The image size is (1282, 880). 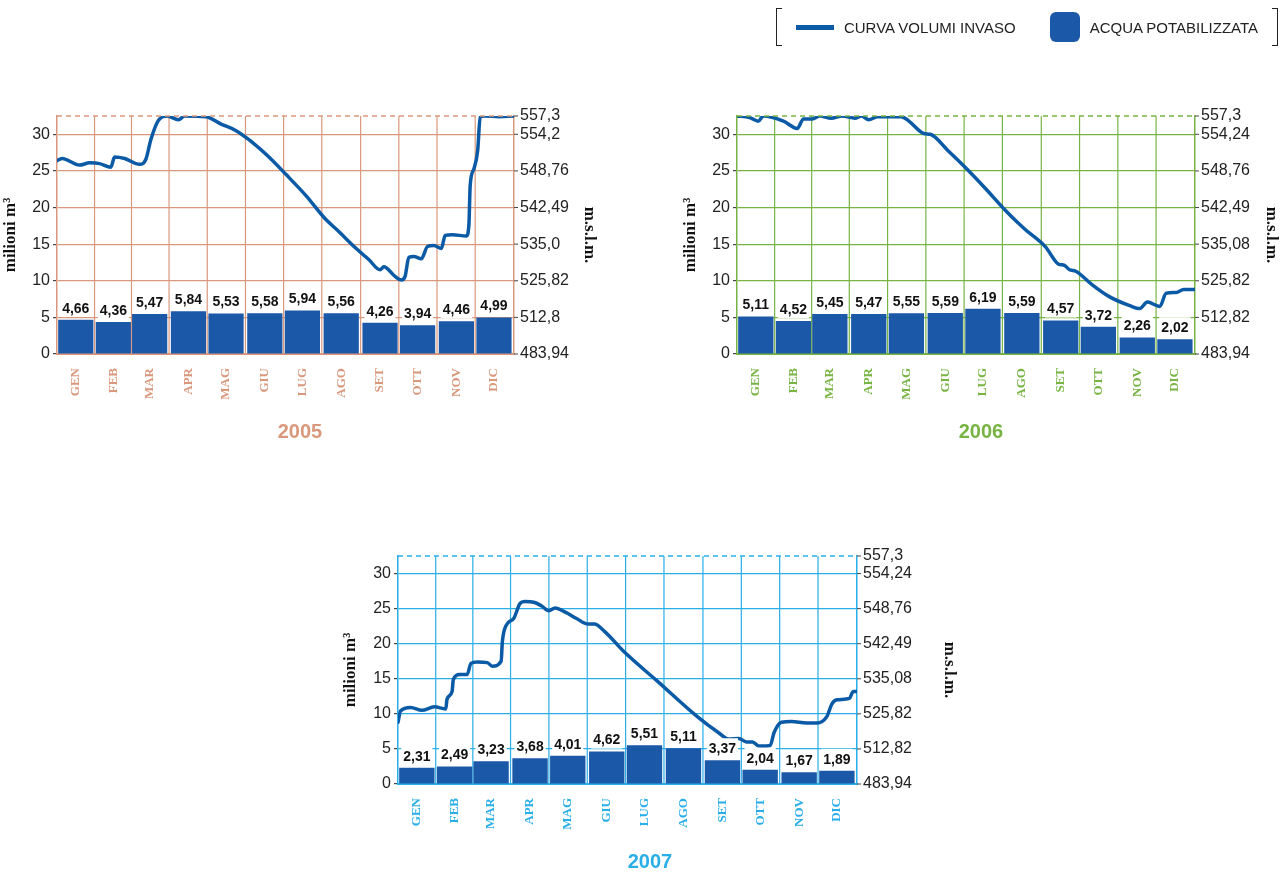 What do you see at coordinates (830, 301) in the screenshot?
I see `data-label: 5,45` at bounding box center [830, 301].